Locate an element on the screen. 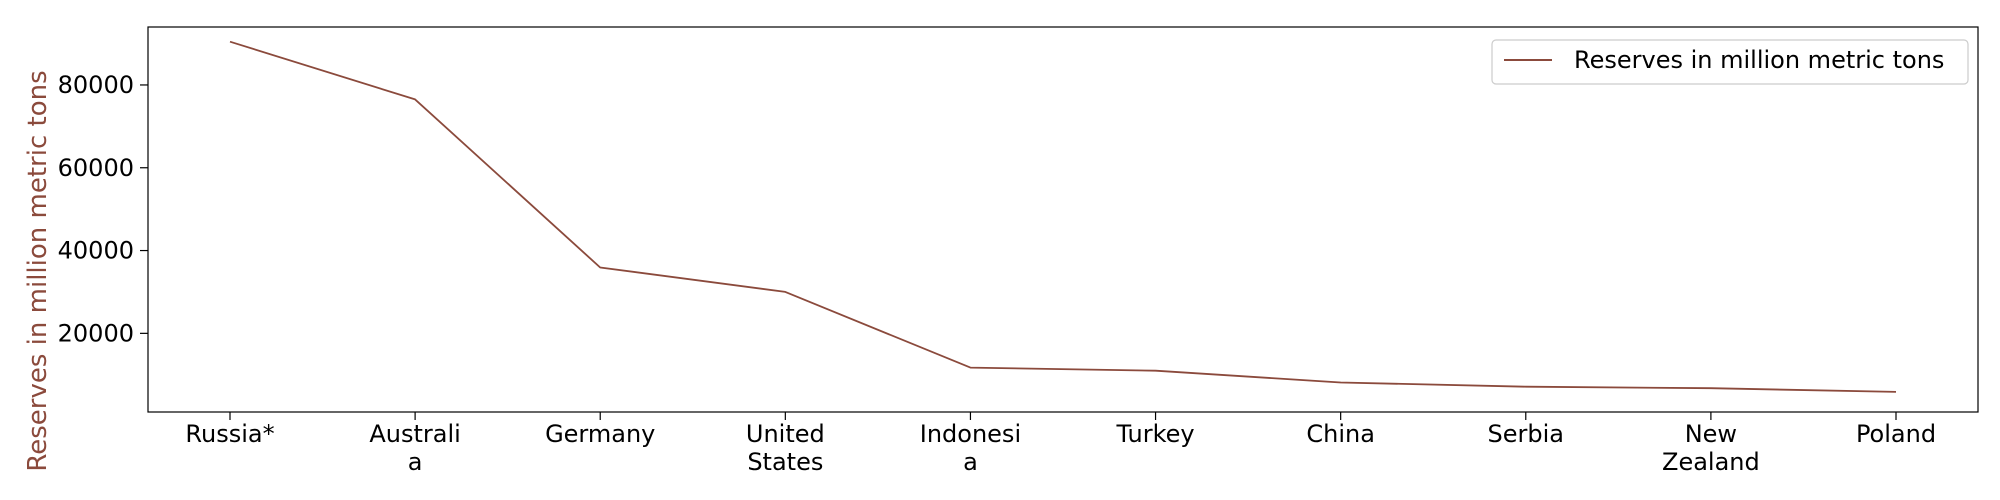 This screenshot has width=2000, height=500. x-tick-label: Russia* is located at coordinates (229, 434).